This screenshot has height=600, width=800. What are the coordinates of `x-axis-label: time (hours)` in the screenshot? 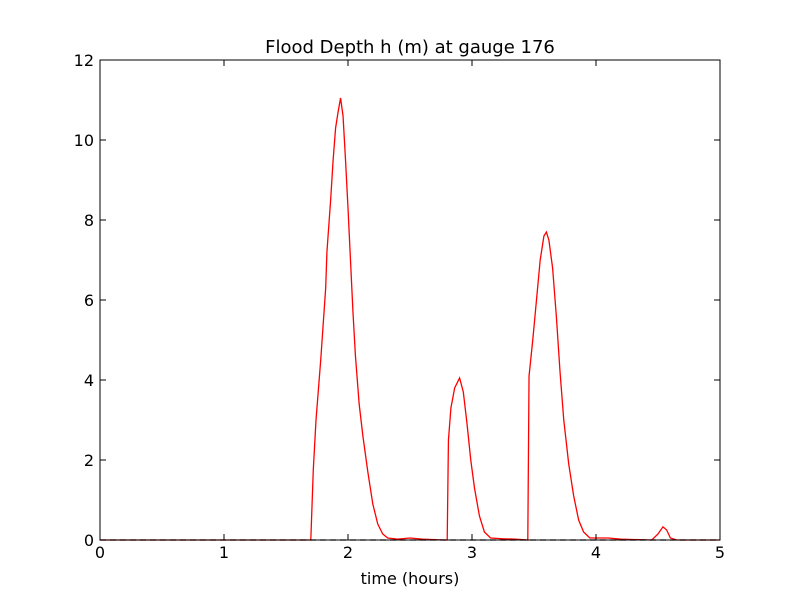 It's located at (410, 578).